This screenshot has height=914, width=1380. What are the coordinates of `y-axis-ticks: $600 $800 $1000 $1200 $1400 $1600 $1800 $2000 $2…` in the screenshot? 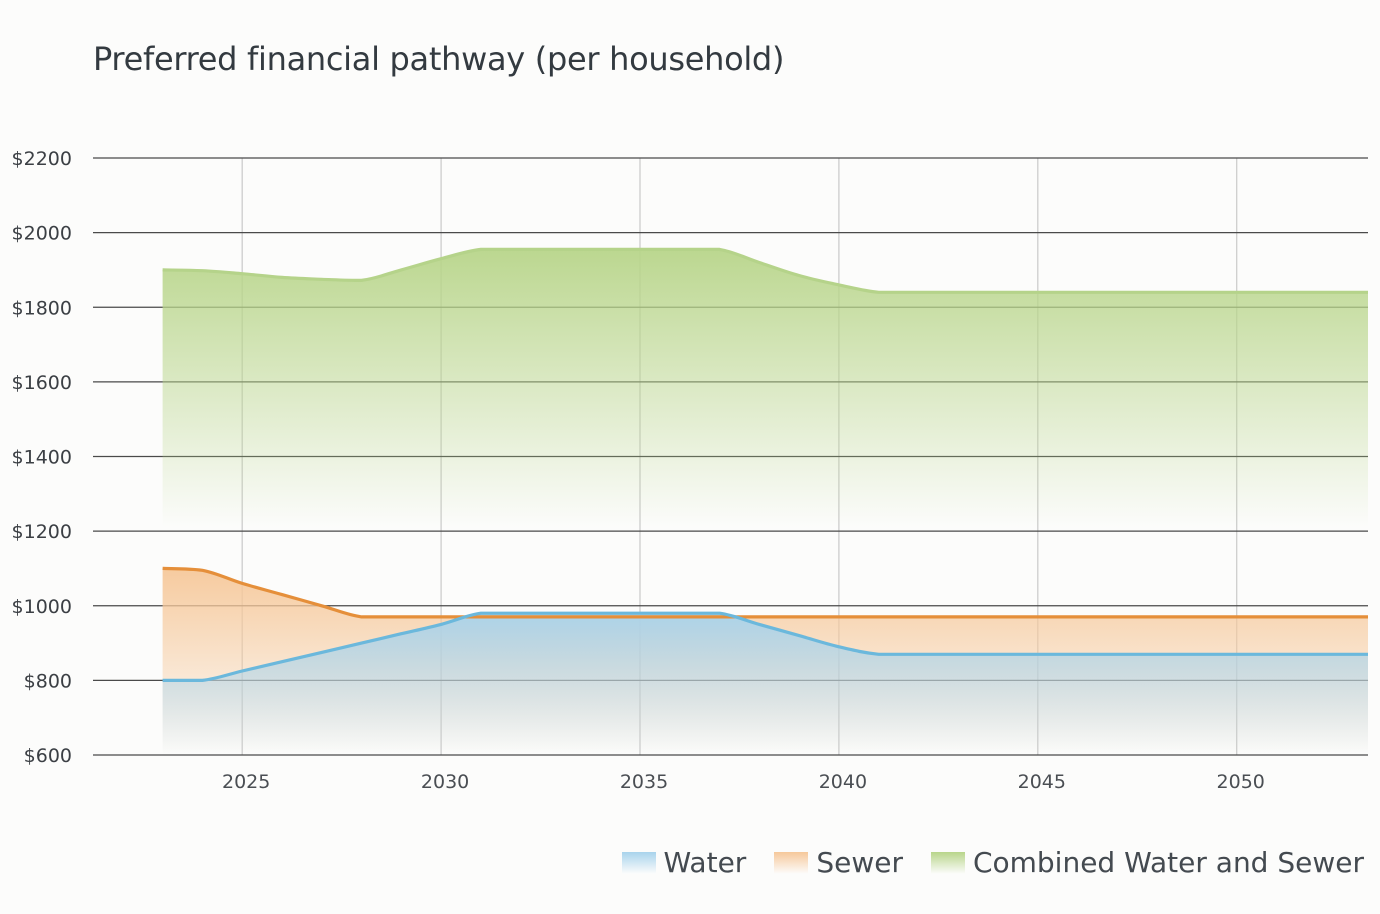 It's located at (42, 457).